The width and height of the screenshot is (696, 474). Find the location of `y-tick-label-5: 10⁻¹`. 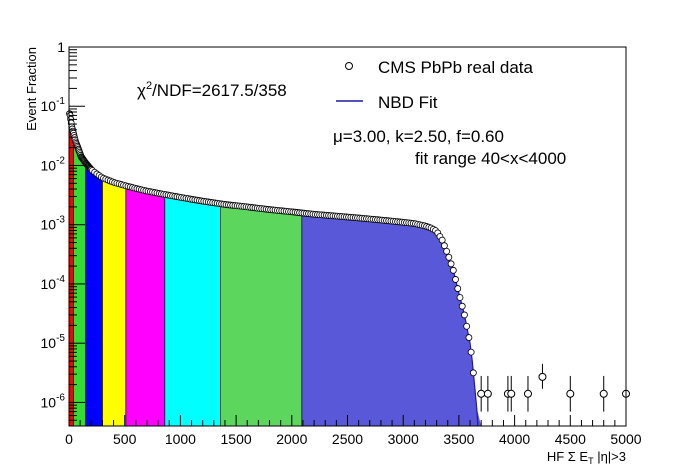

y-tick-label-5: 10⁻¹ is located at coordinates (53, 105).